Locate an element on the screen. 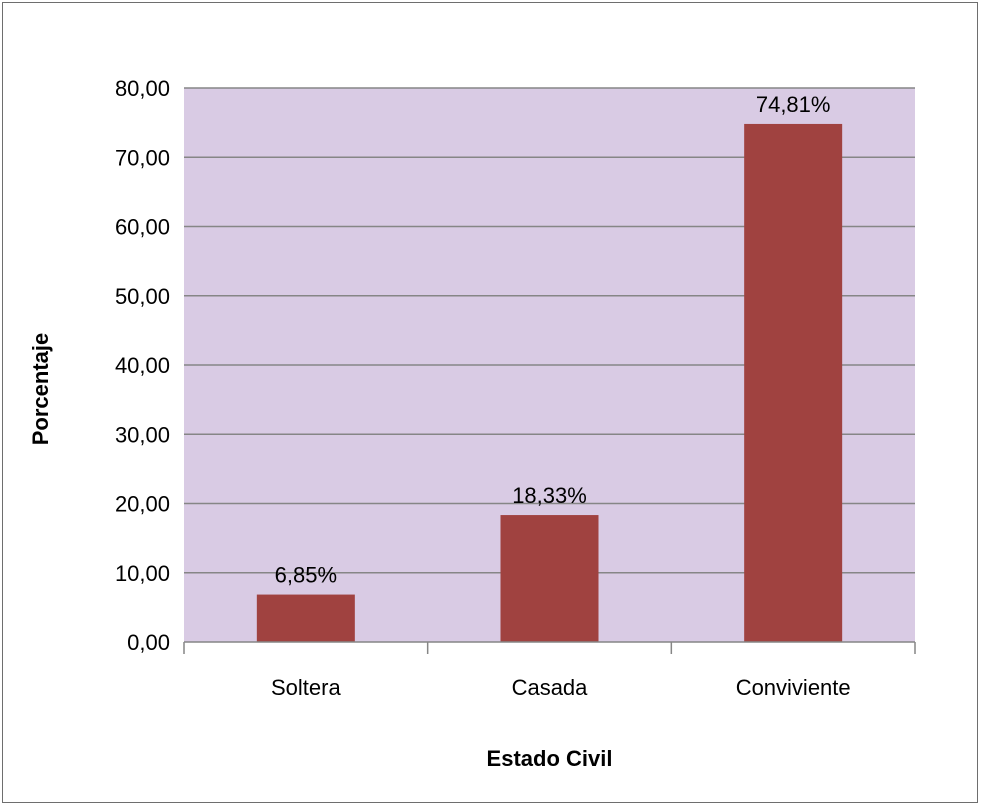  y-tick-label: 20,00 is located at coordinates (142, 504).